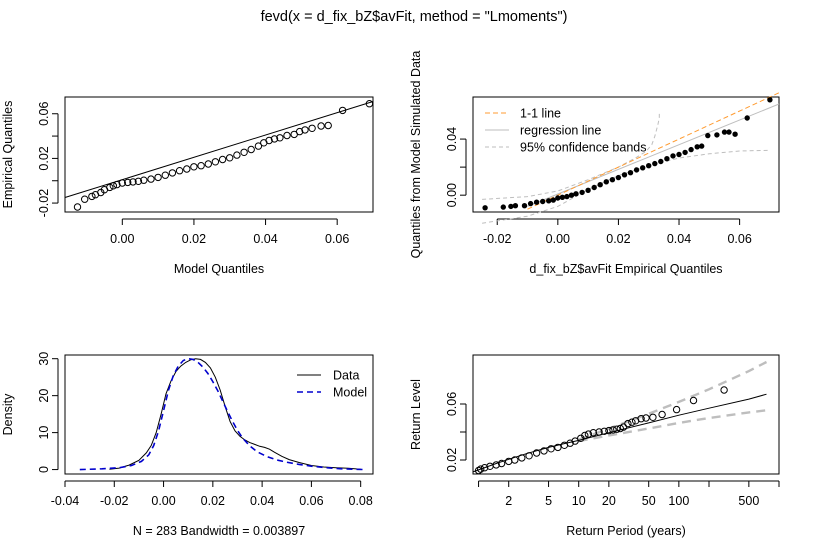 The image size is (814, 555). What do you see at coordinates (219, 269) in the screenshot?
I see `x-axis-label: Model Quantiles` at bounding box center [219, 269].